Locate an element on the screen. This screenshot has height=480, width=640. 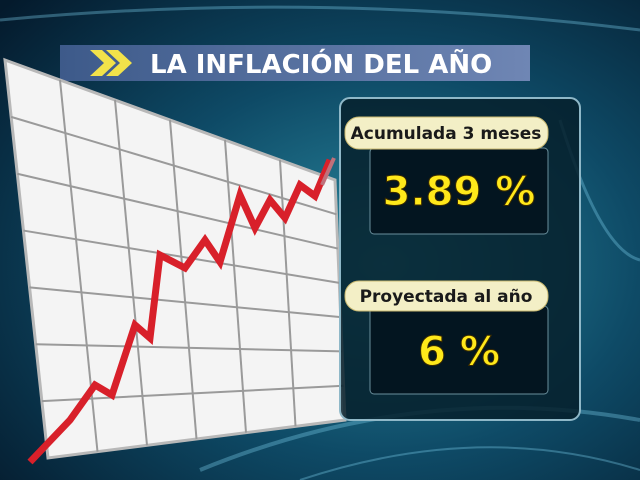
chevrons is located at coordinates (111, 63).